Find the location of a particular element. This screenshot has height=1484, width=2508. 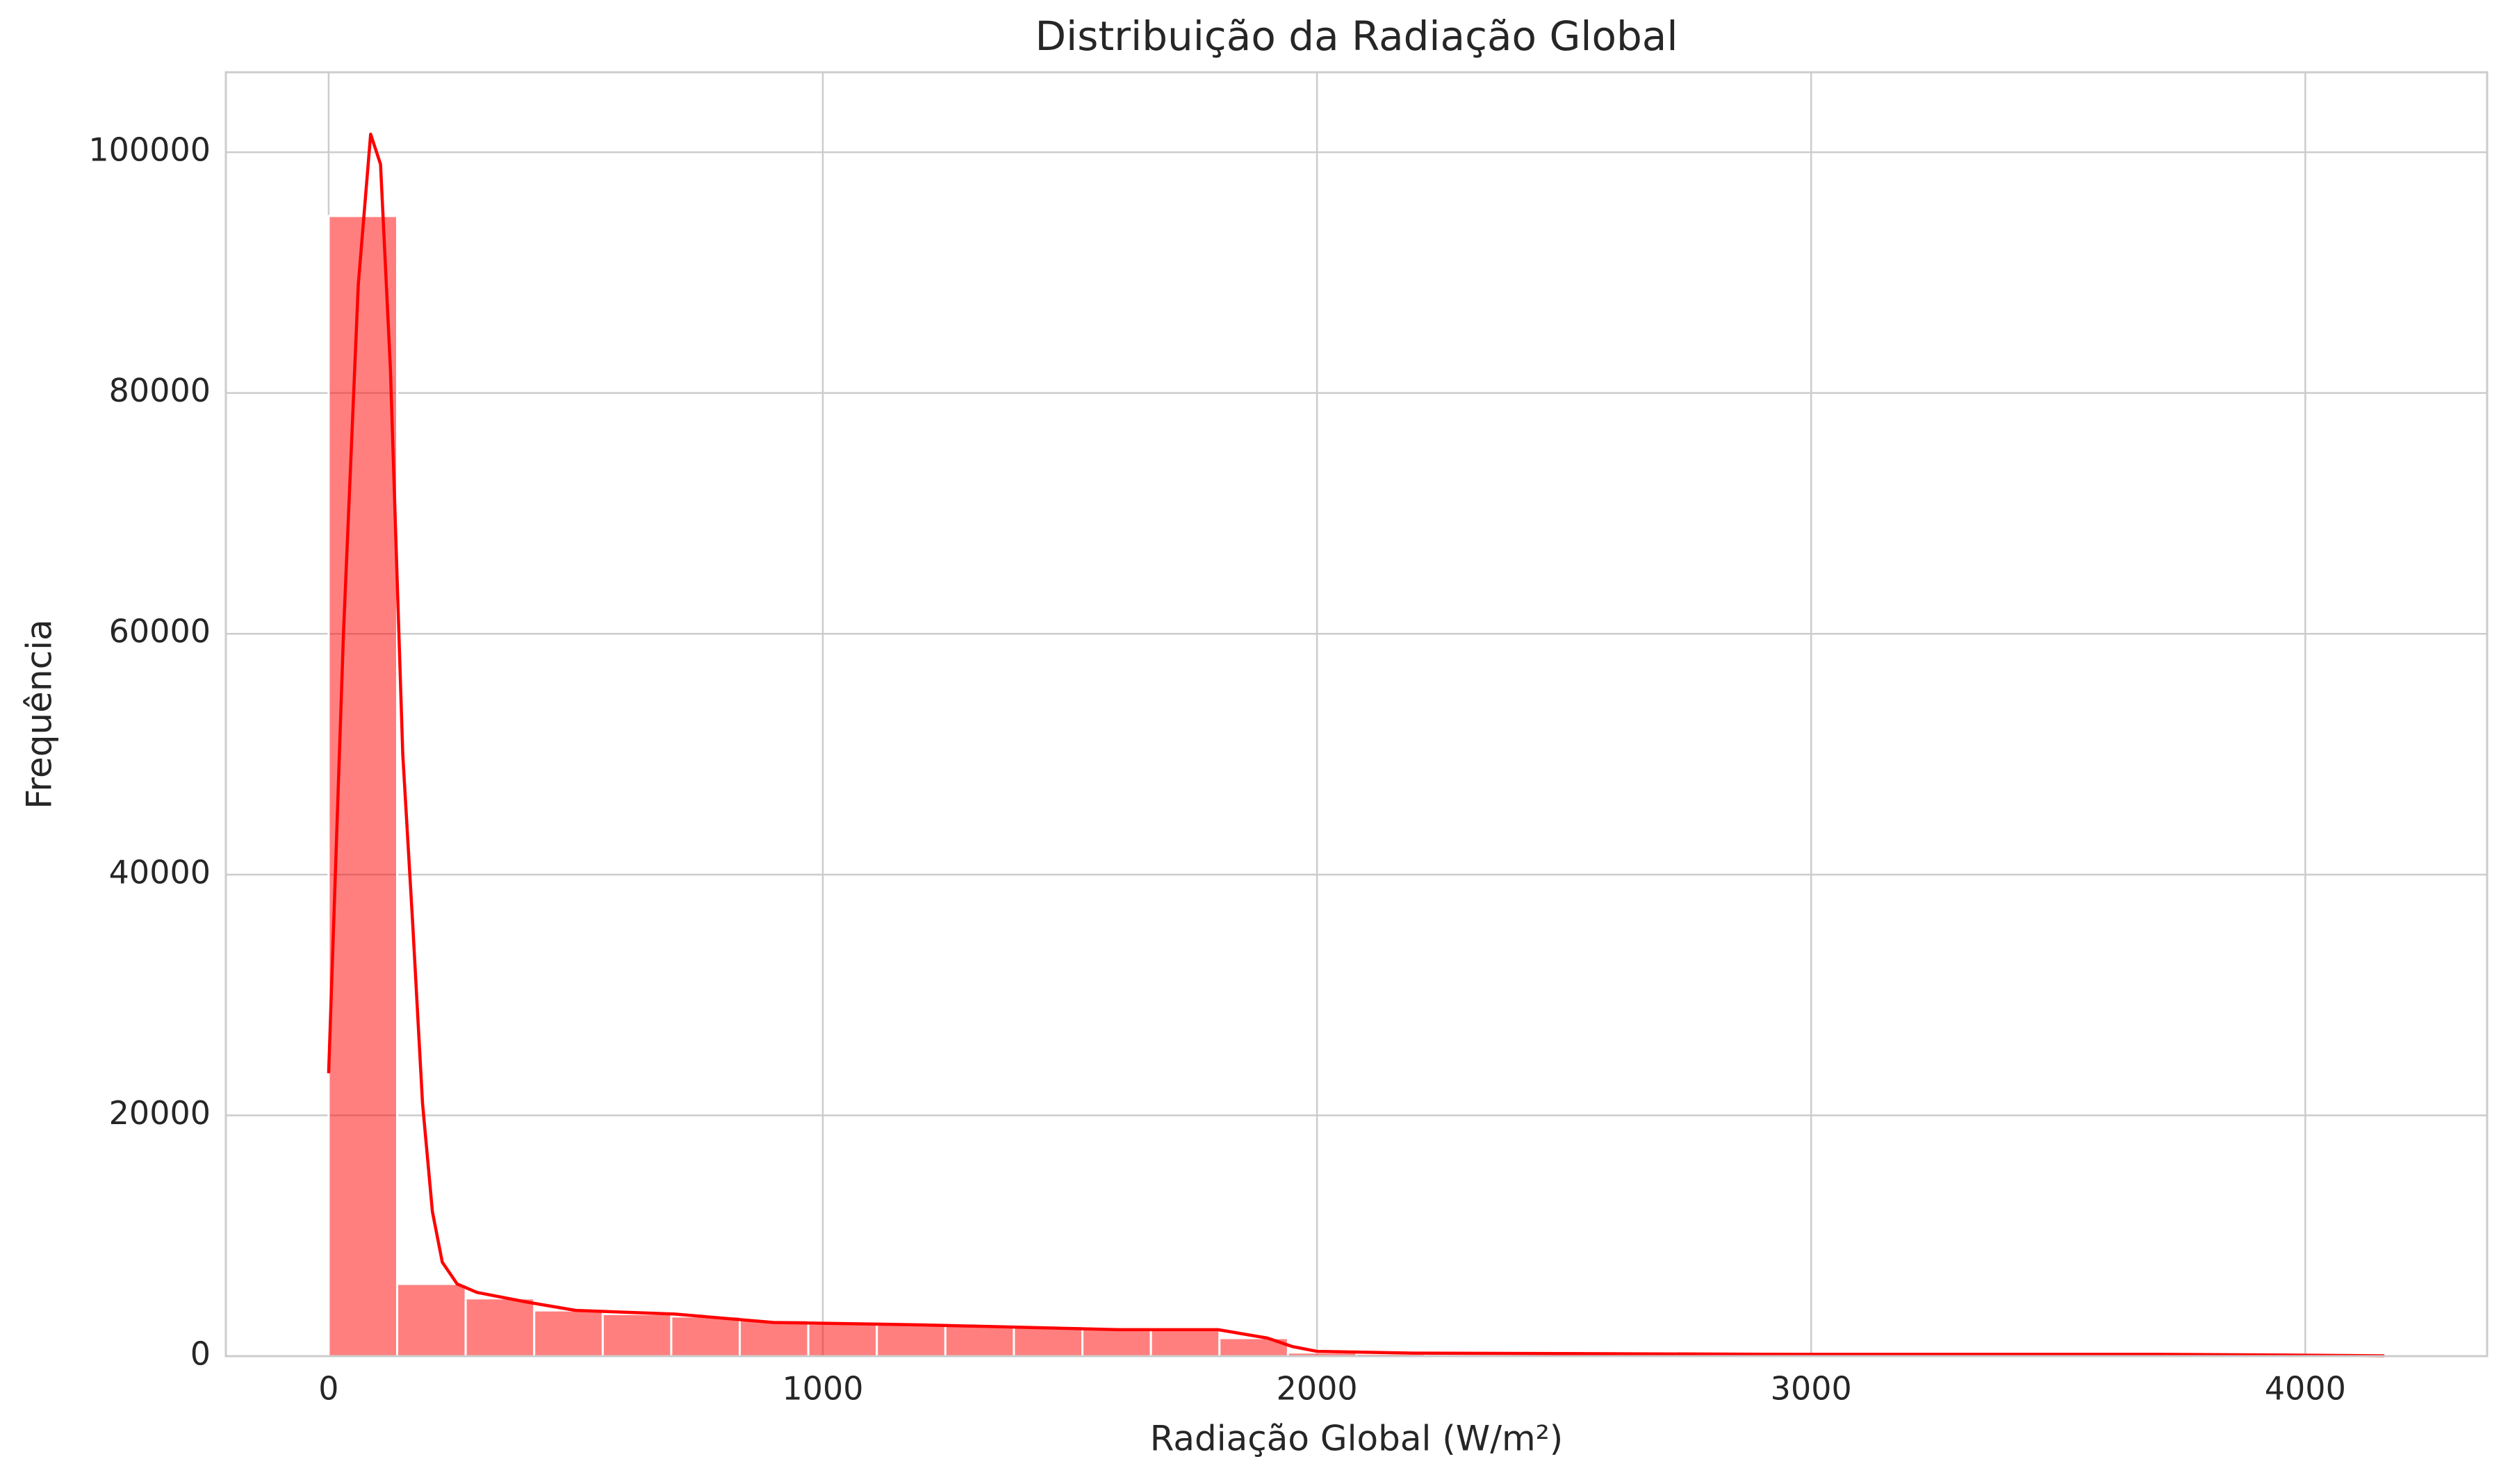

x-tick-label: 1000 is located at coordinates (822, 1389).